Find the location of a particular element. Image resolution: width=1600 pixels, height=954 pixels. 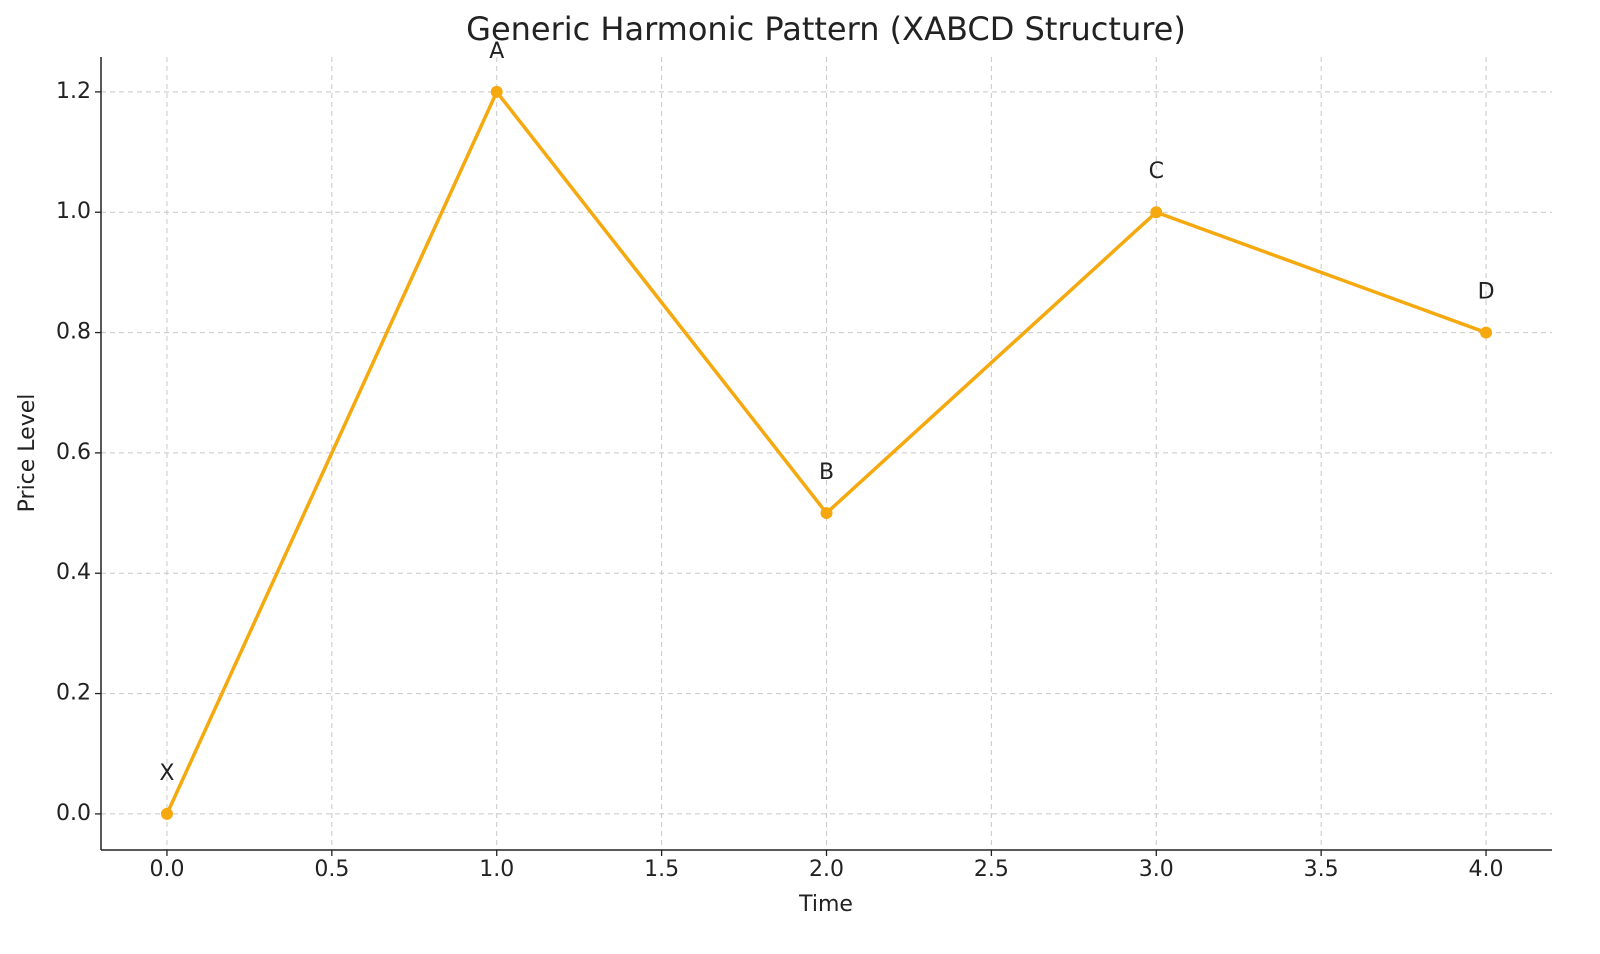

point-label: D is located at coordinates (1486, 292).